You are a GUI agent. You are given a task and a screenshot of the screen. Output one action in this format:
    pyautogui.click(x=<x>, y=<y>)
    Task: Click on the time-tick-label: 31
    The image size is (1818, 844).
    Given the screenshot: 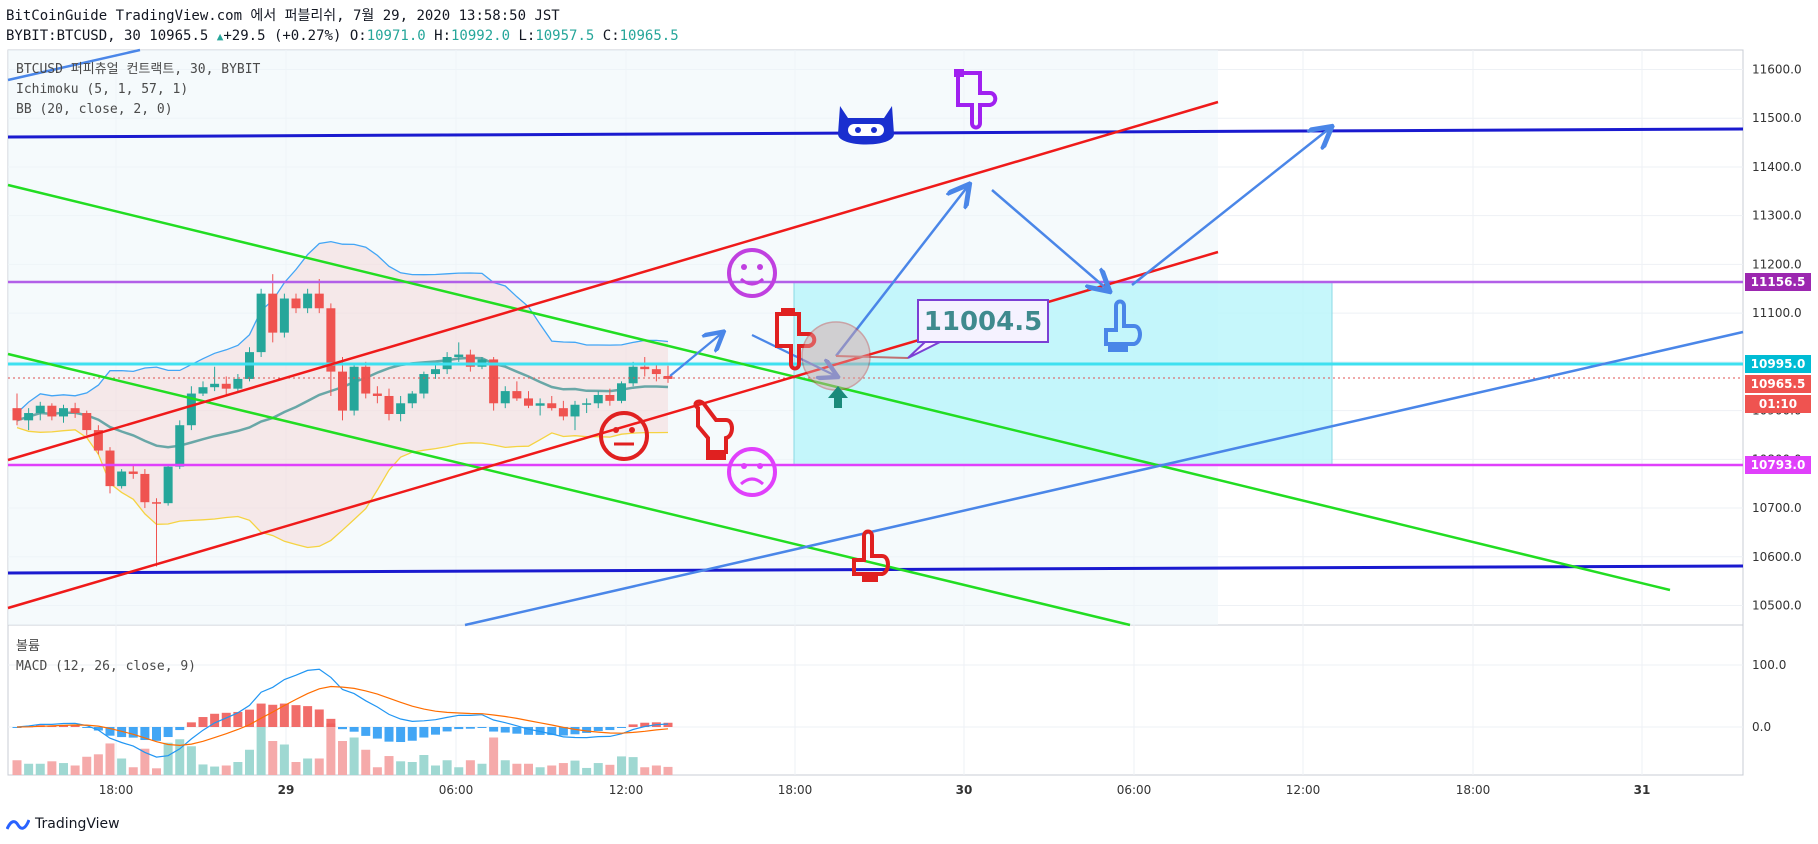 What is the action you would take?
    pyautogui.click(x=1642, y=790)
    